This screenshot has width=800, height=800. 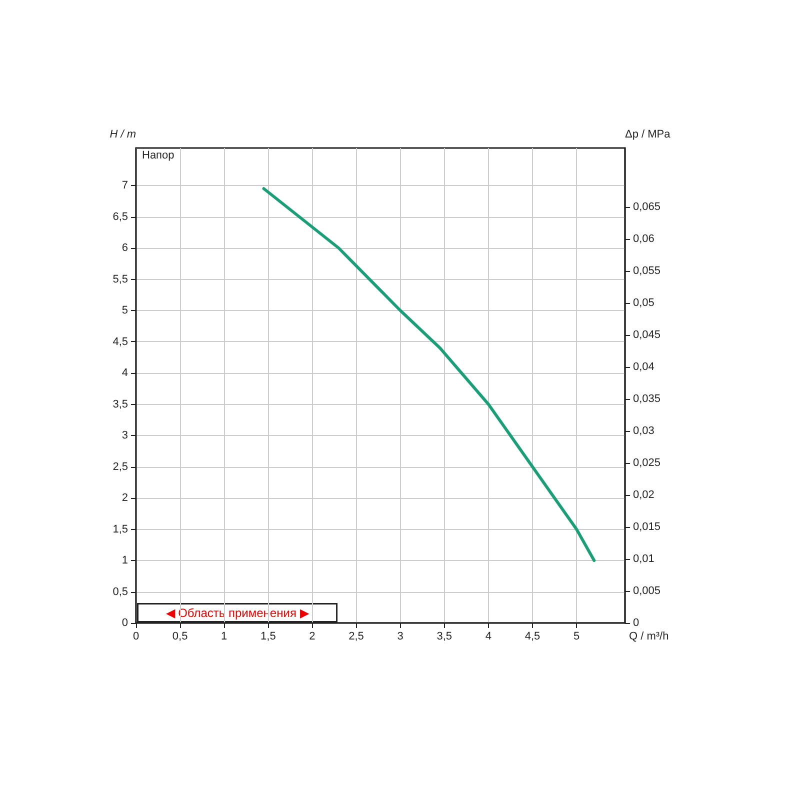 I want to click on y-axis-title: H / m, so click(x=123, y=134).